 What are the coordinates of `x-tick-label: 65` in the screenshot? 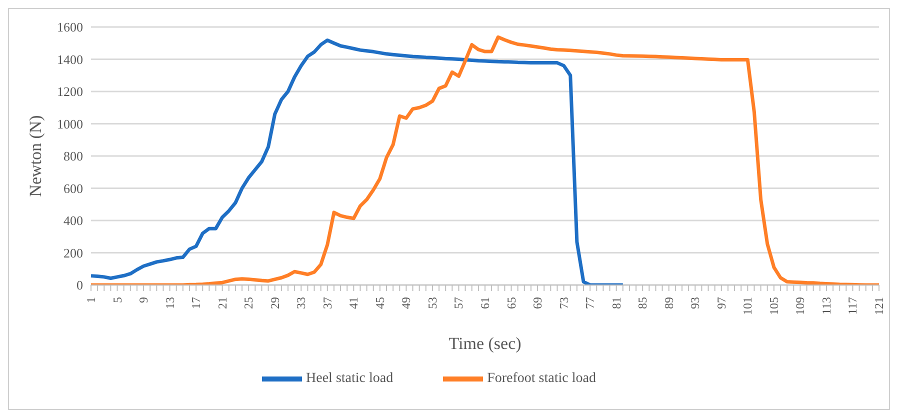 It's located at (511, 303).